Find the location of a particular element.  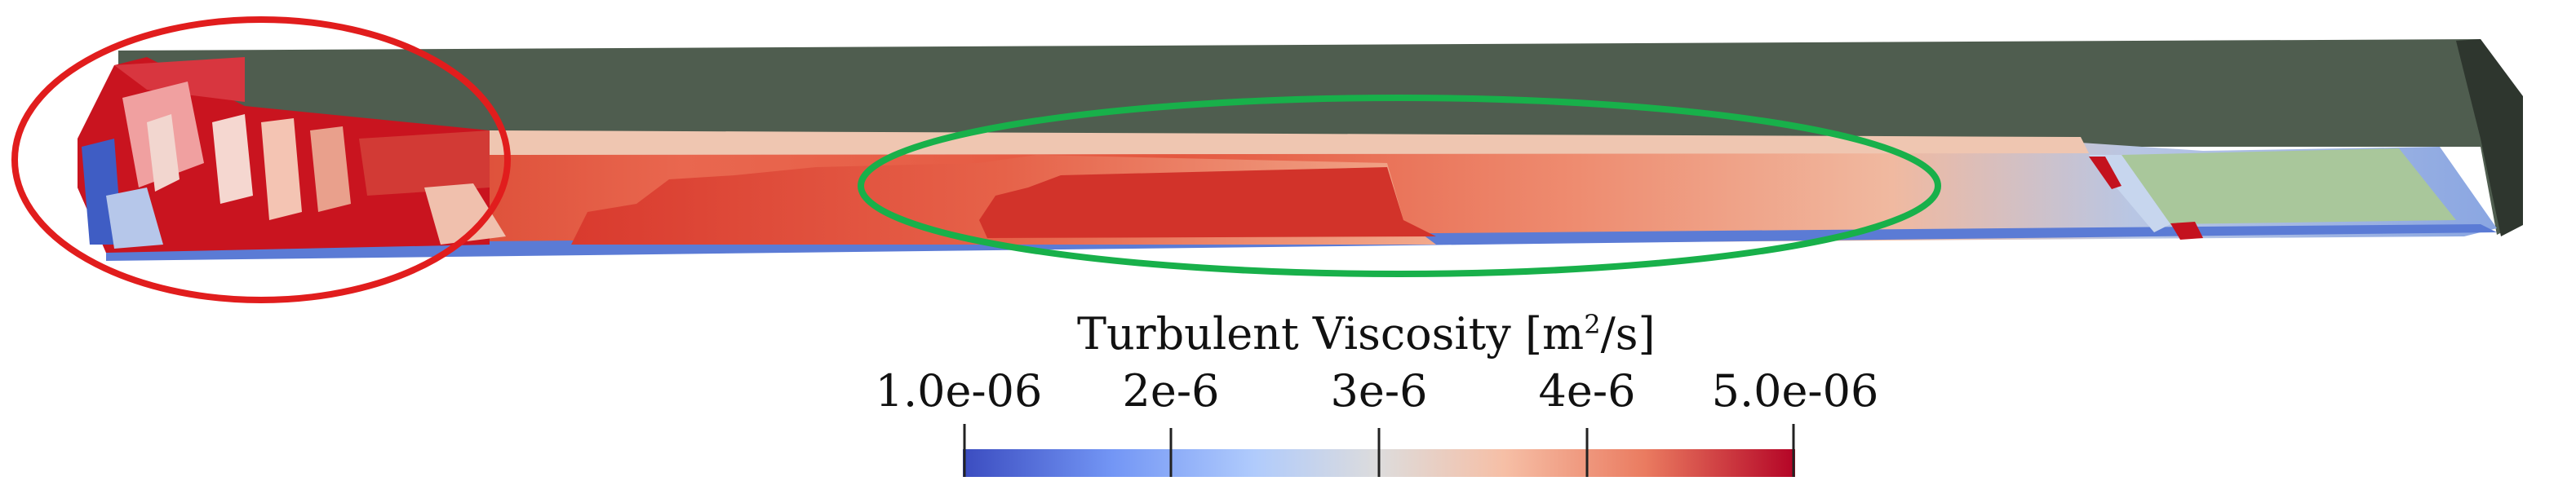

colorbar-title: Turbulent Viscosity [m2/s] is located at coordinates (1371, 329).